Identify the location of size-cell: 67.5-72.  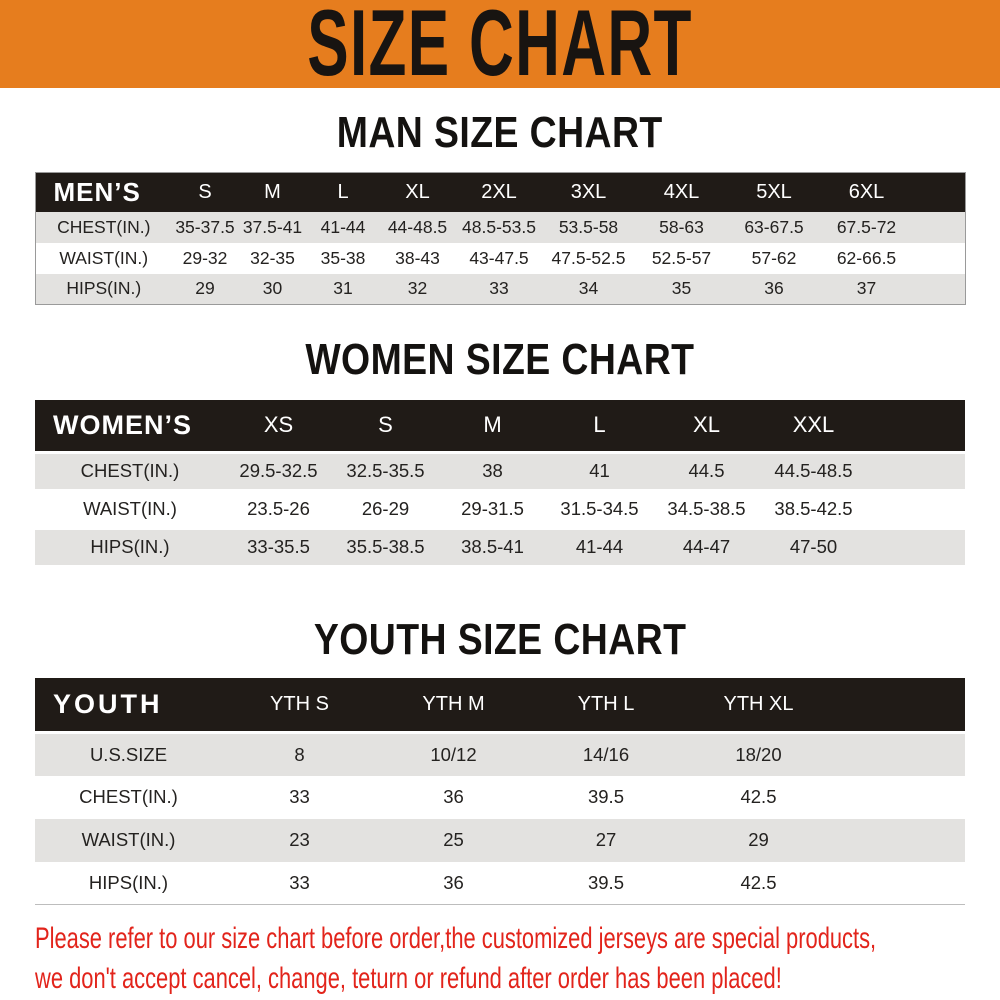
(866, 226).